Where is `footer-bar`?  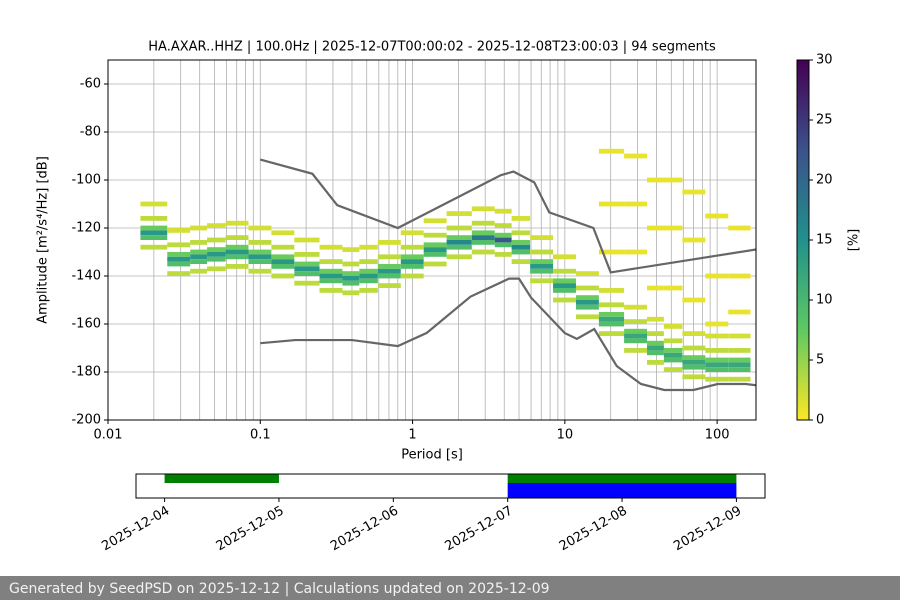 footer-bar is located at coordinates (450, 588).